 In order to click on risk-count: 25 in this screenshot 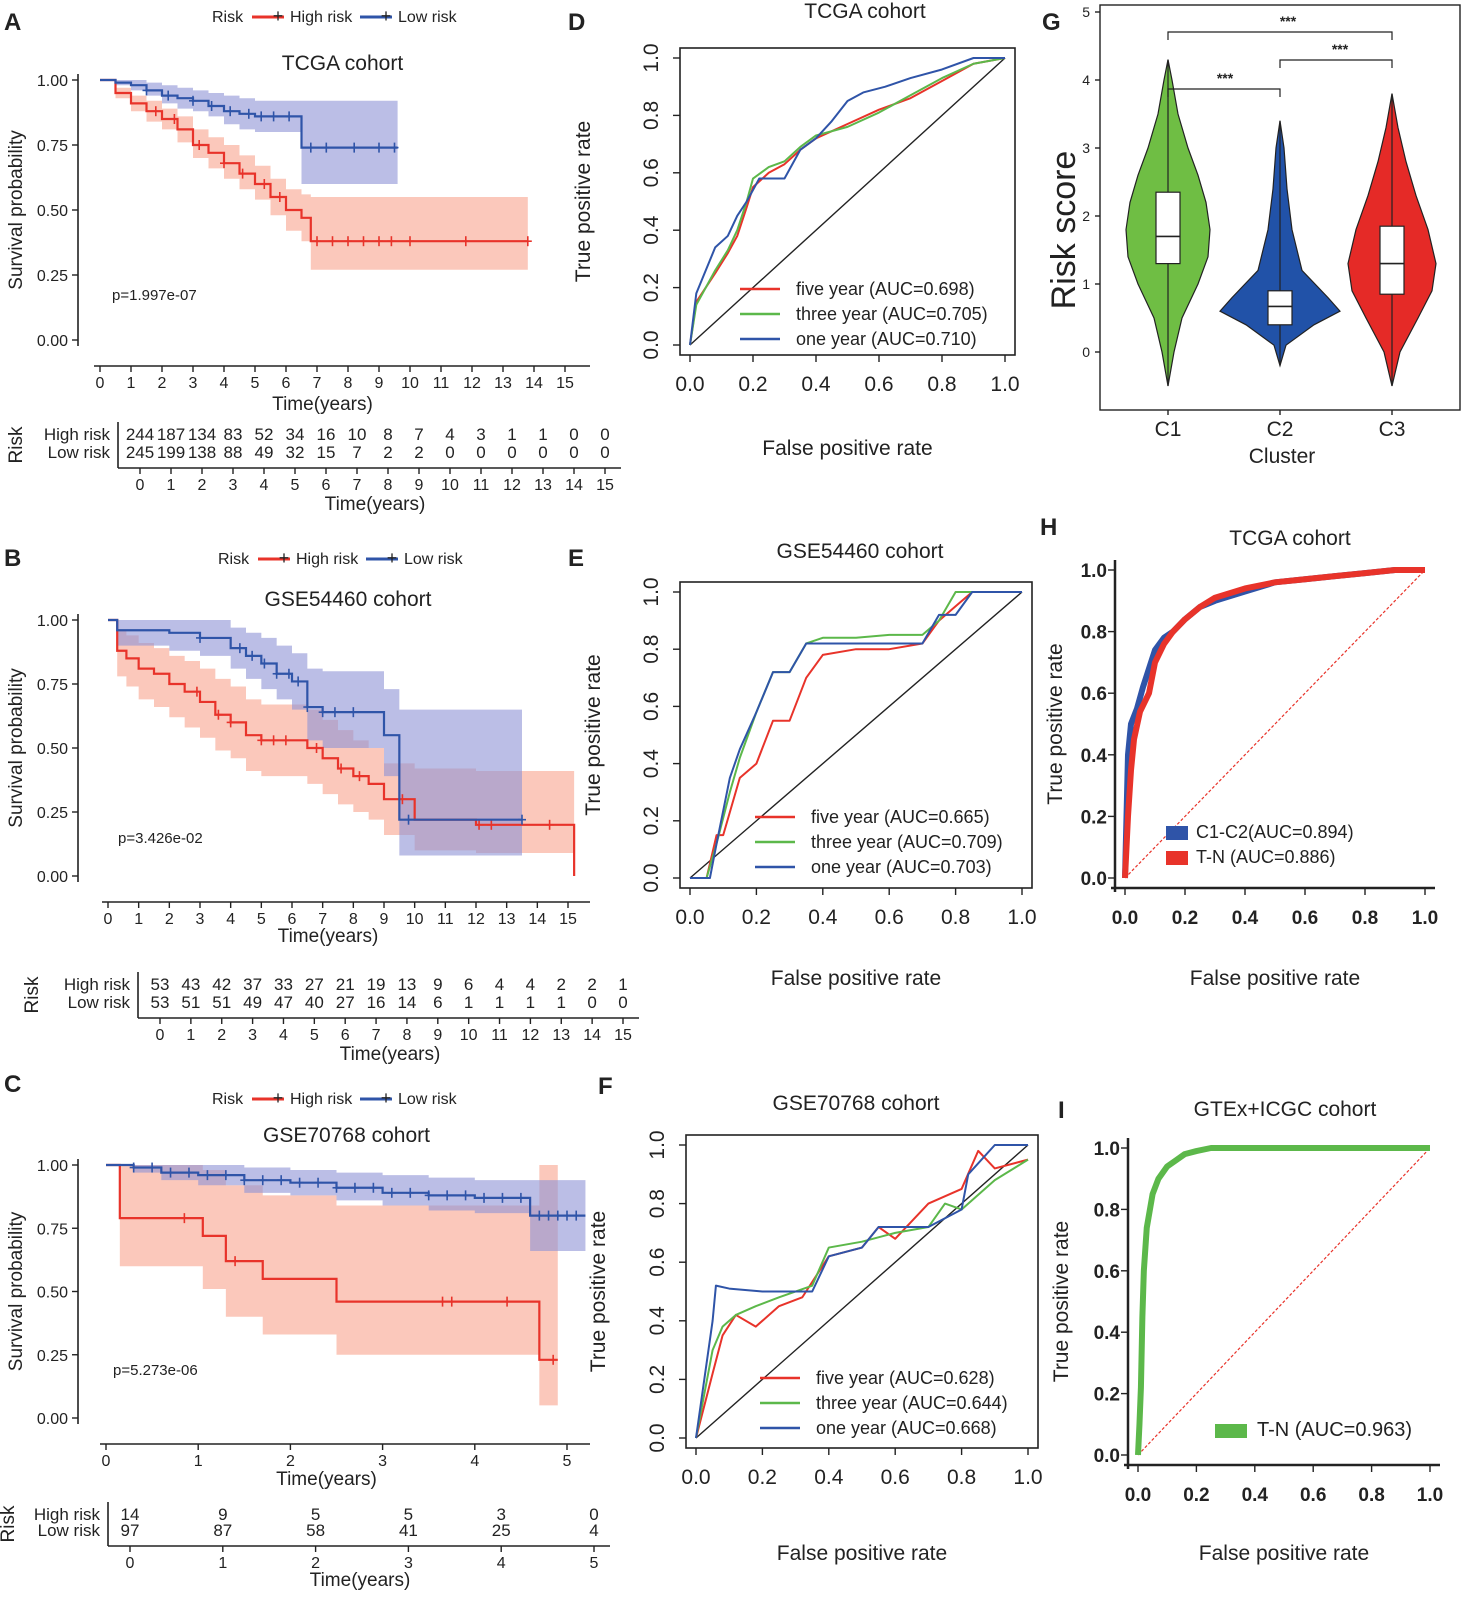, I will do `click(501, 1530)`.